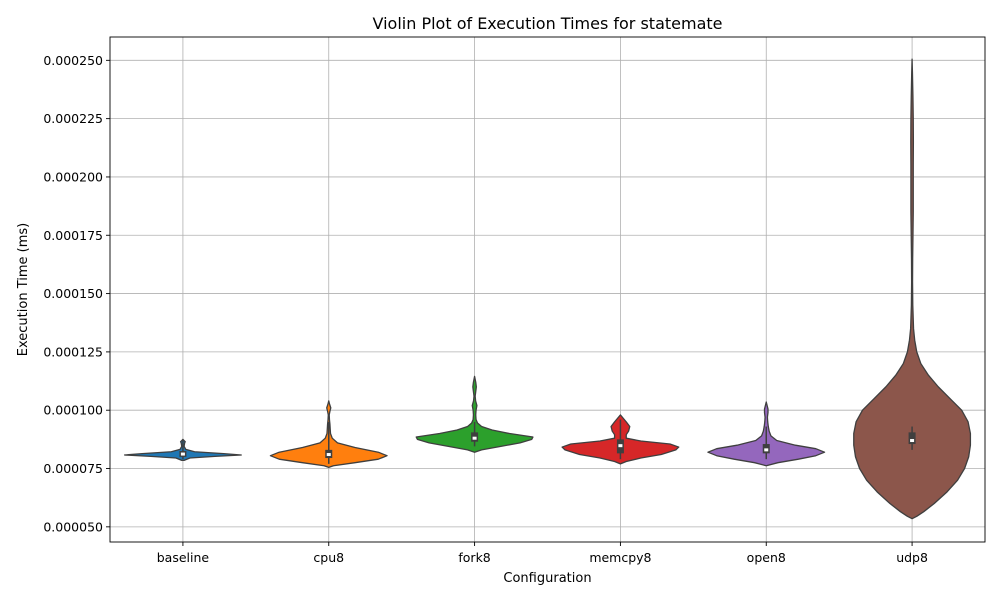 The width and height of the screenshot is (1000, 600). Describe the element at coordinates (182, 454) in the screenshot. I see `median-baseline` at that location.